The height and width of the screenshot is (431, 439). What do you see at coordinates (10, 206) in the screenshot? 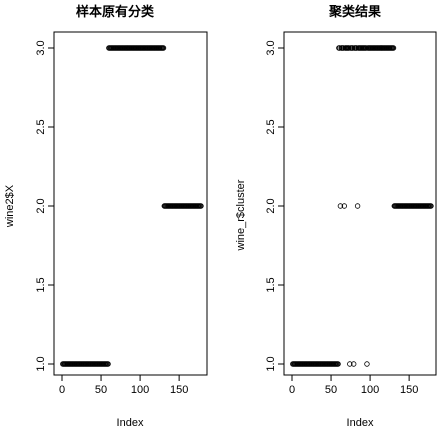
I see `y-axis-label: wine2$X` at bounding box center [10, 206].